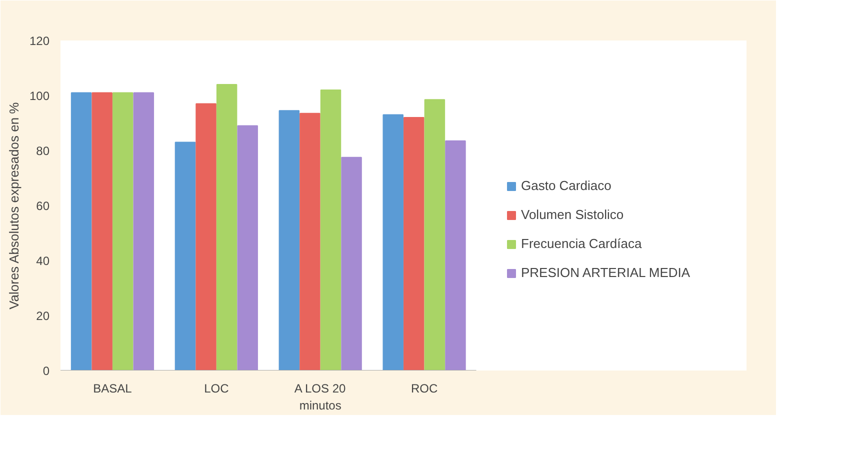 The image size is (843, 456). What do you see at coordinates (566, 185) in the screenshot?
I see `legend-label: Gasto Cardiaco` at bounding box center [566, 185].